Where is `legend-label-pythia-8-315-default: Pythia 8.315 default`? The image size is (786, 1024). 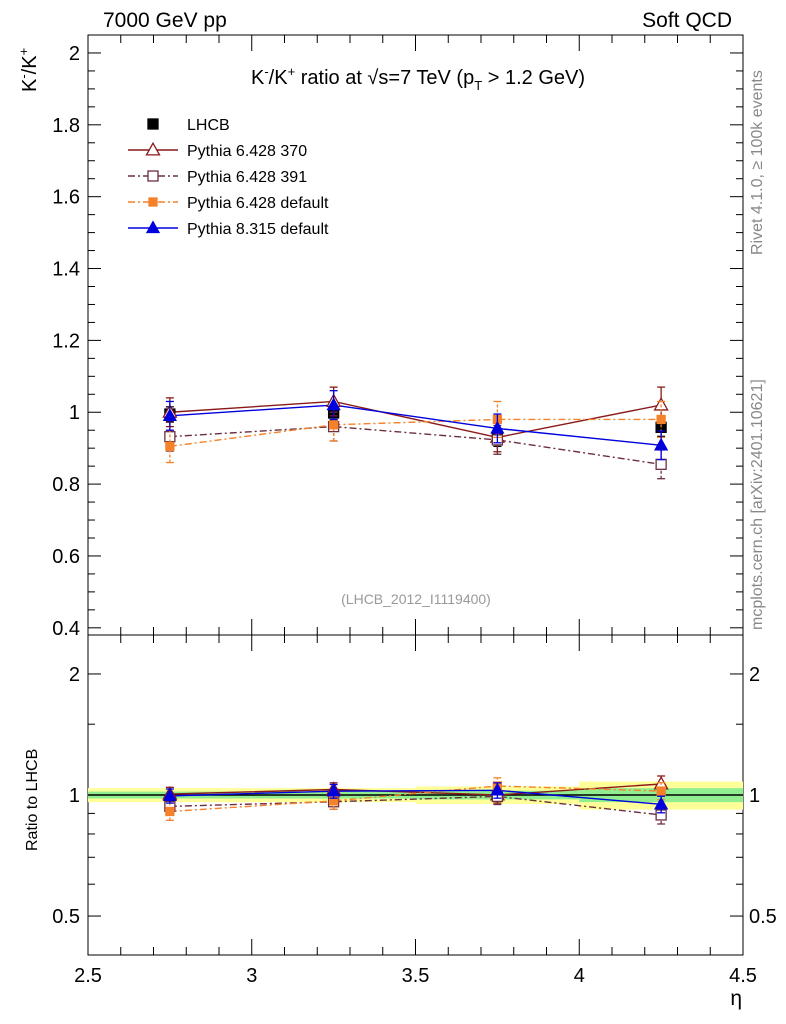
legend-label-pythia-8-315-default: Pythia 8.315 default is located at coordinates (258, 229).